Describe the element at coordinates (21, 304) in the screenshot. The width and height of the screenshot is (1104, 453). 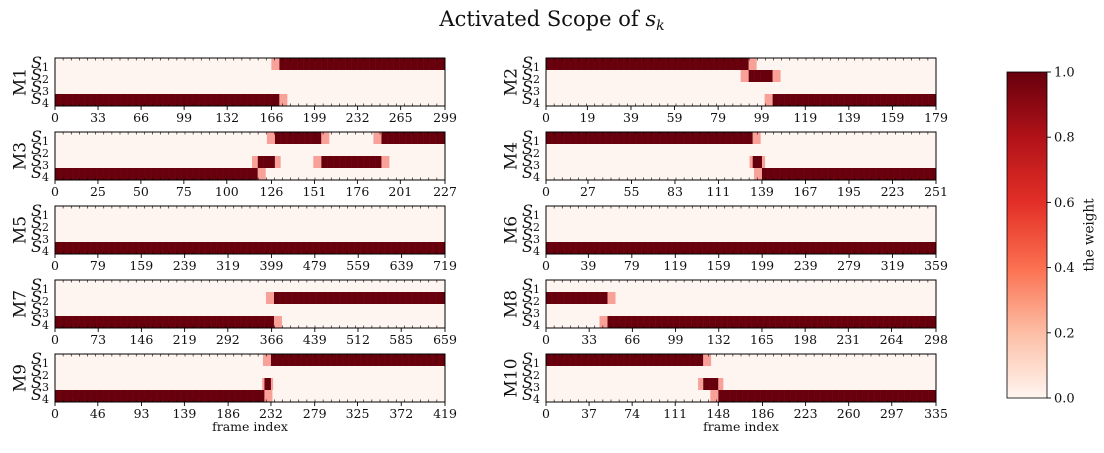
I see `panel-label: M7` at that location.